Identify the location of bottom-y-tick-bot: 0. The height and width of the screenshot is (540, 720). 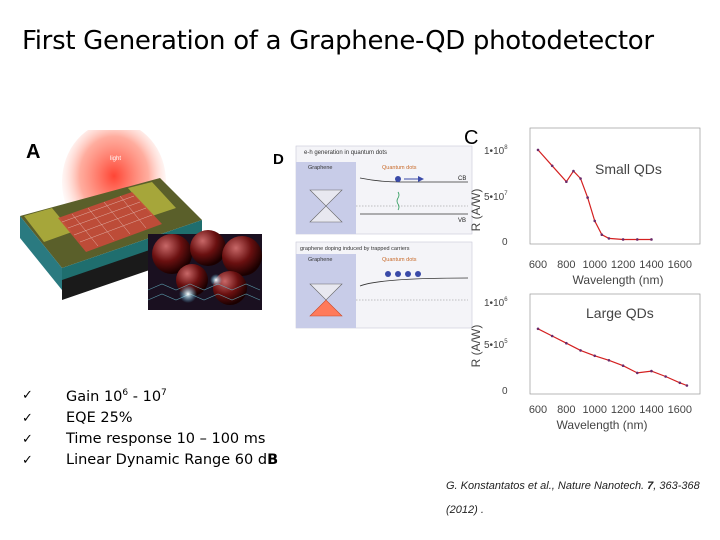
(505, 391).